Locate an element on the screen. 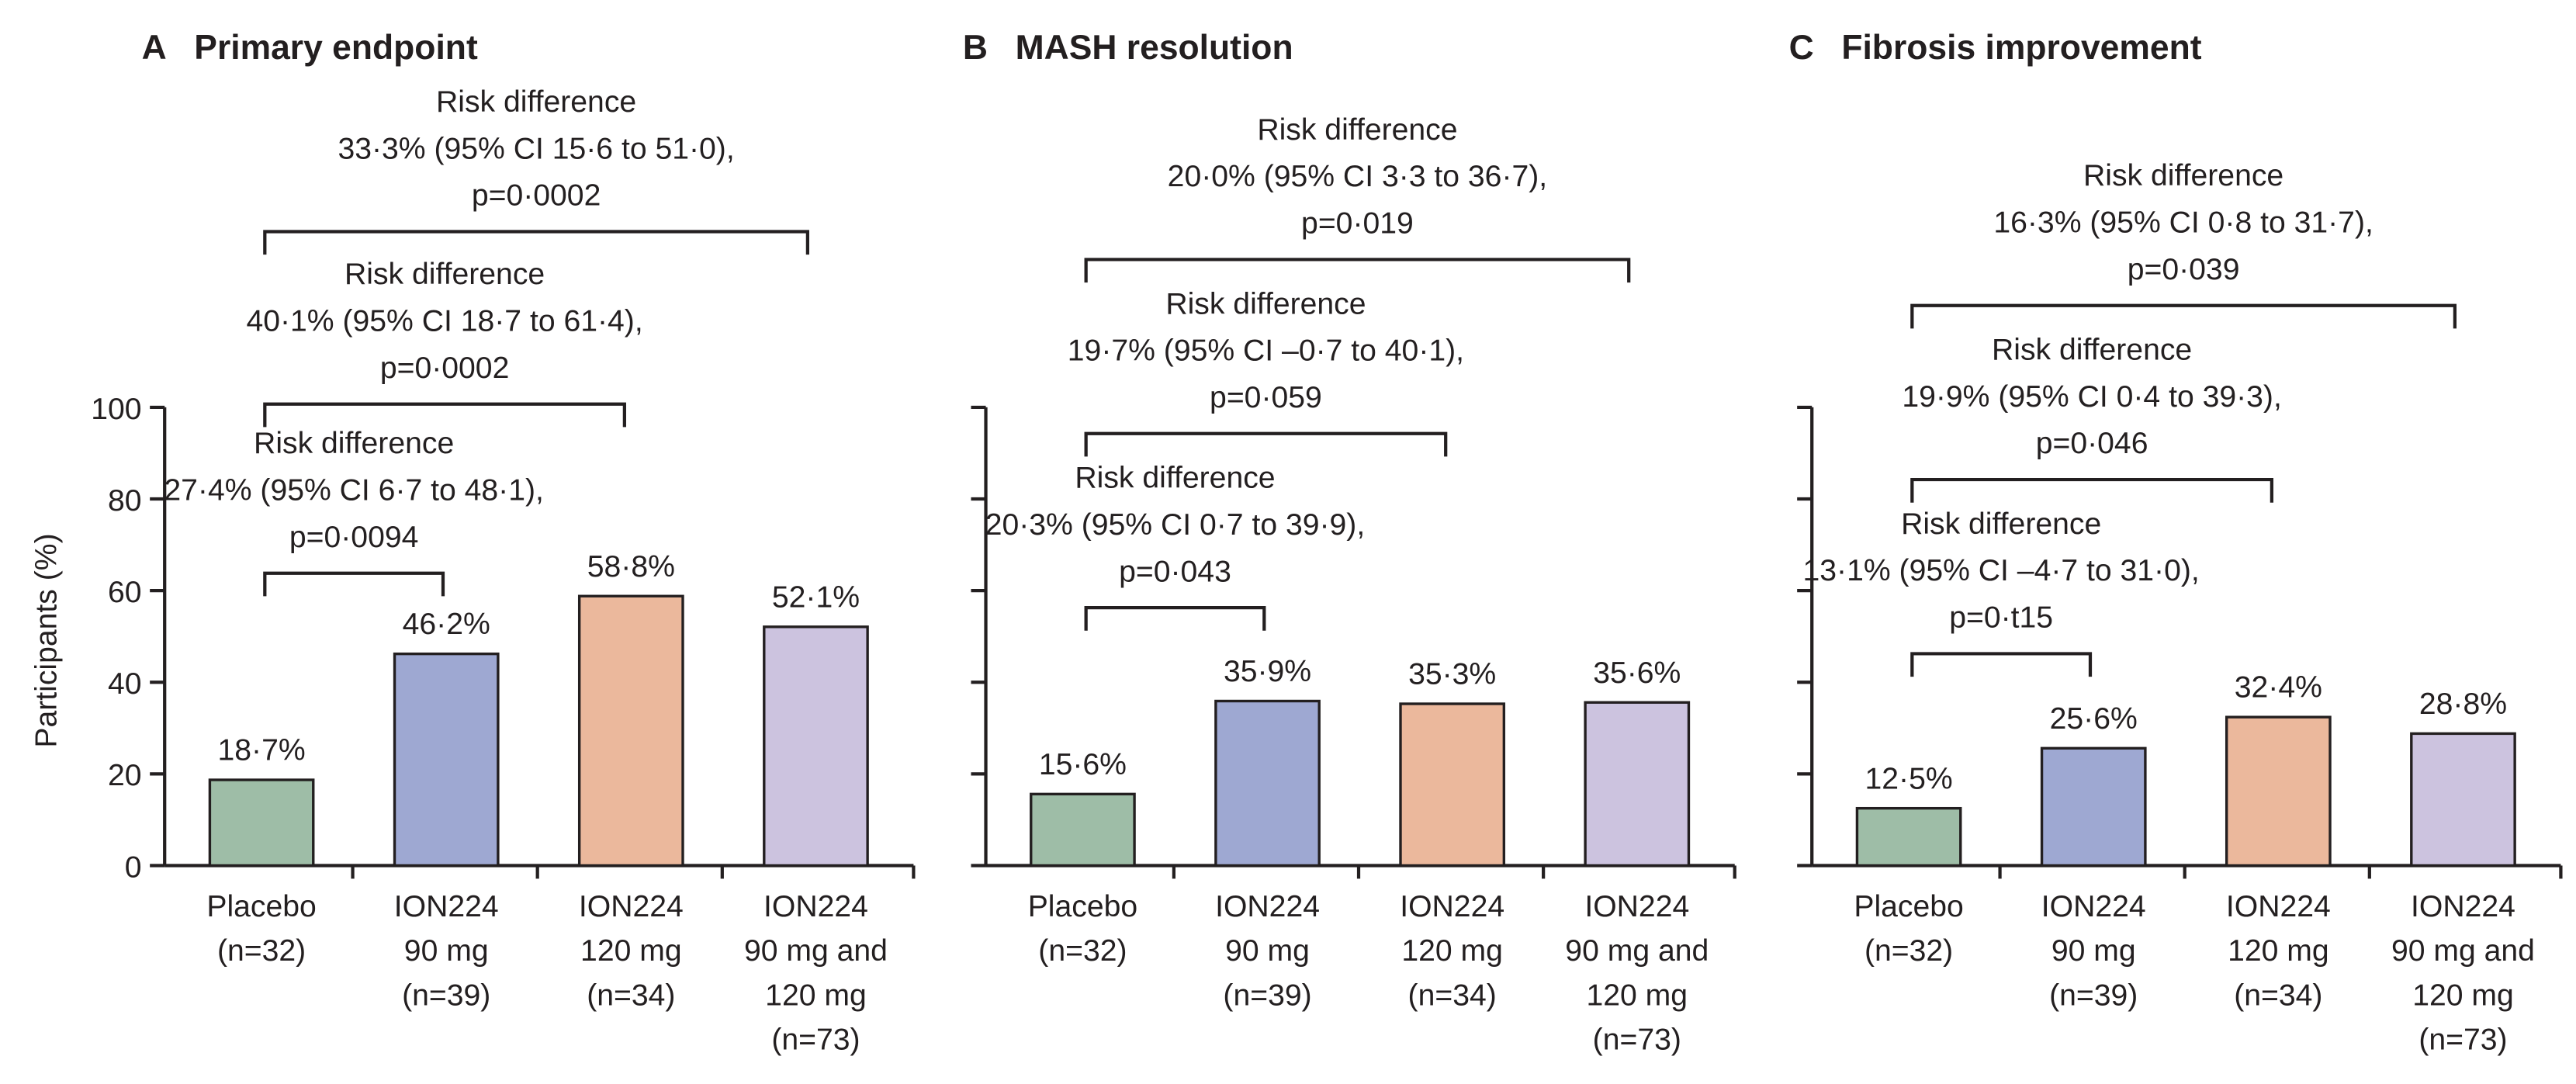  bar-value-label: 35·6% is located at coordinates (1637, 673).